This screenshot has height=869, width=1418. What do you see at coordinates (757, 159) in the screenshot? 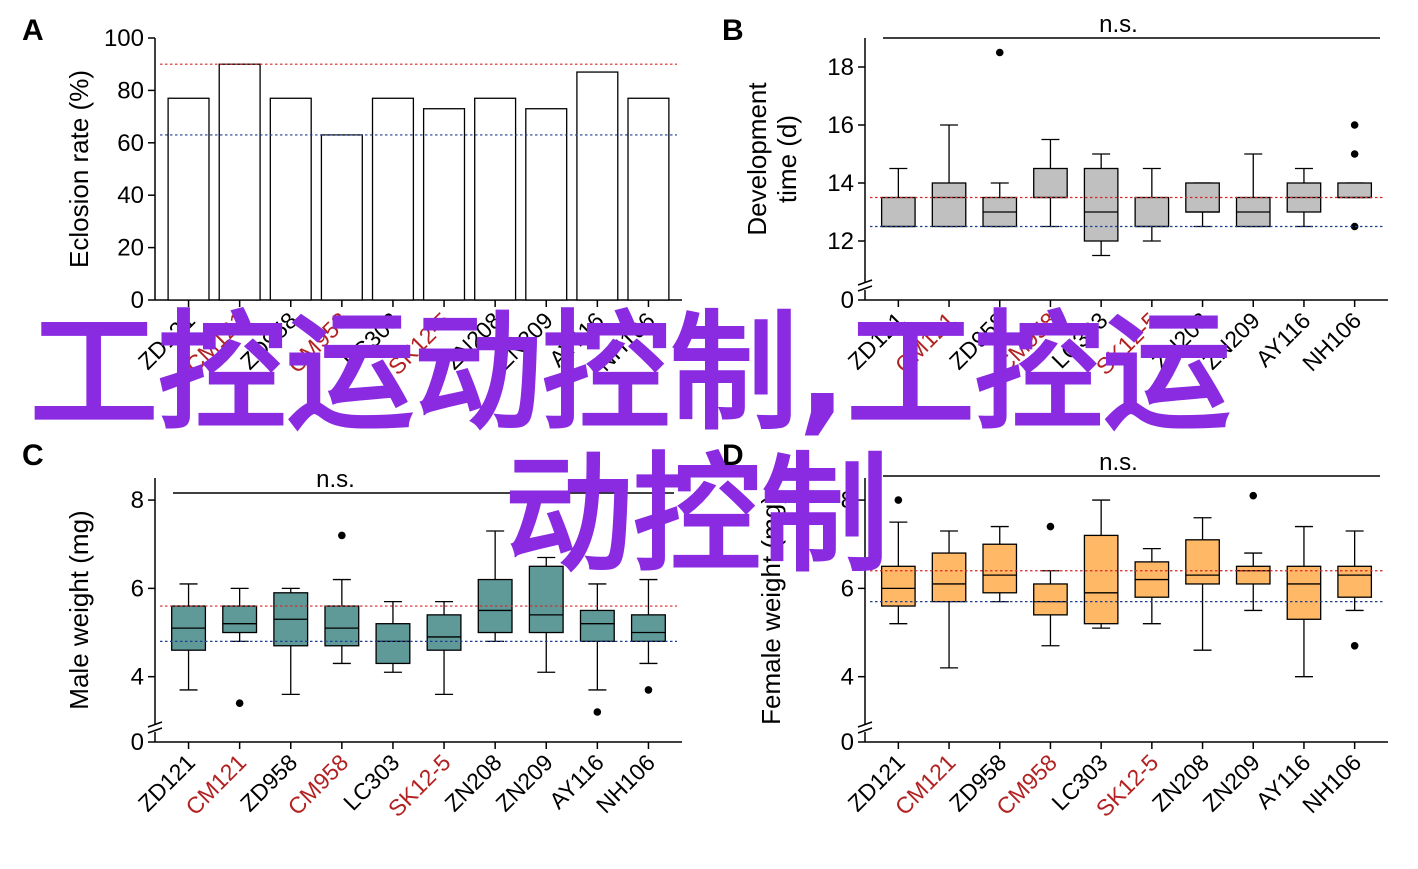
I see `y-axis-label-line: Development` at bounding box center [757, 159].